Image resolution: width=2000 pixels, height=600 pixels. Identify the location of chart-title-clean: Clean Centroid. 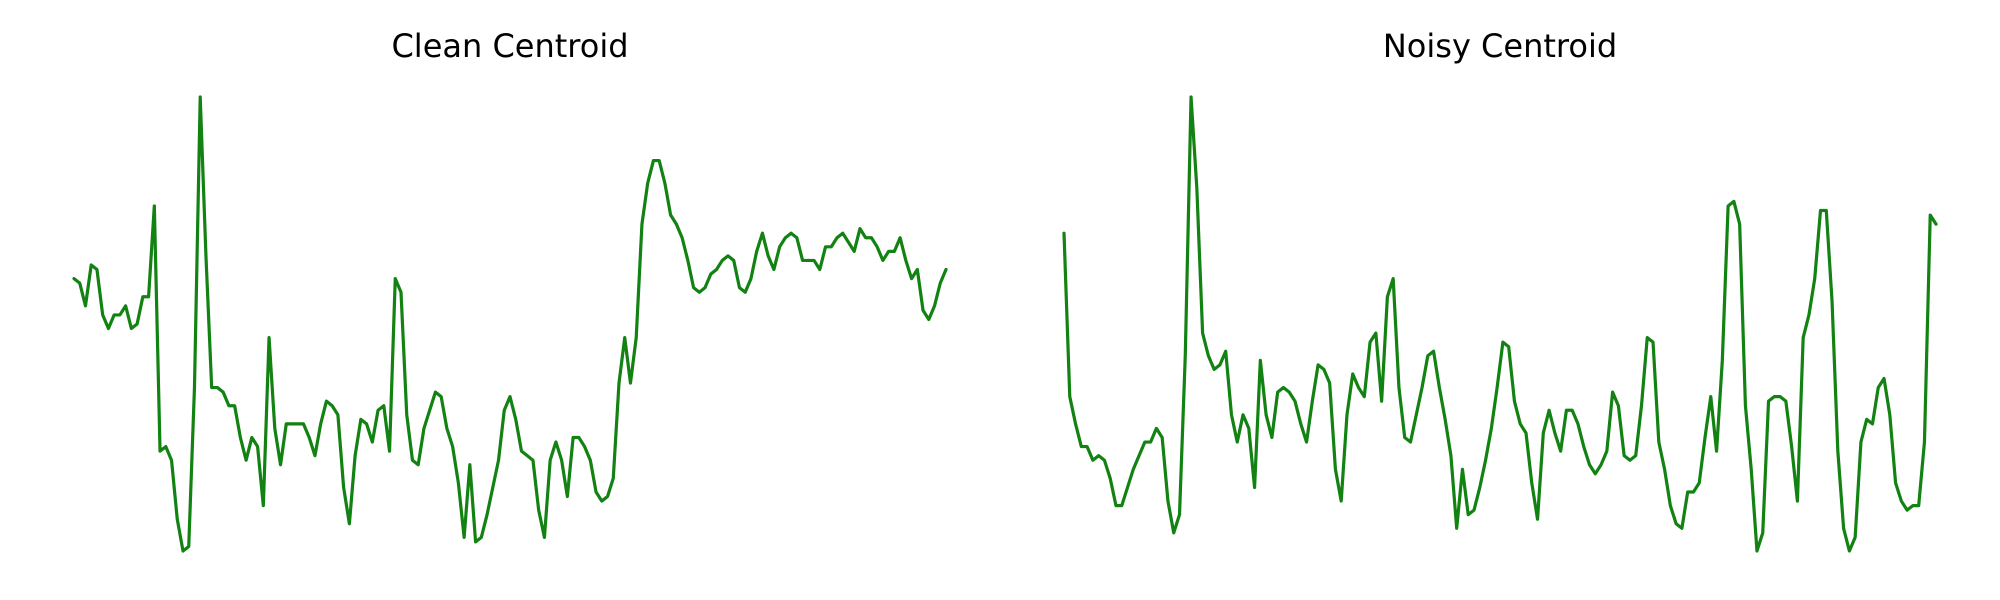
(509, 46).